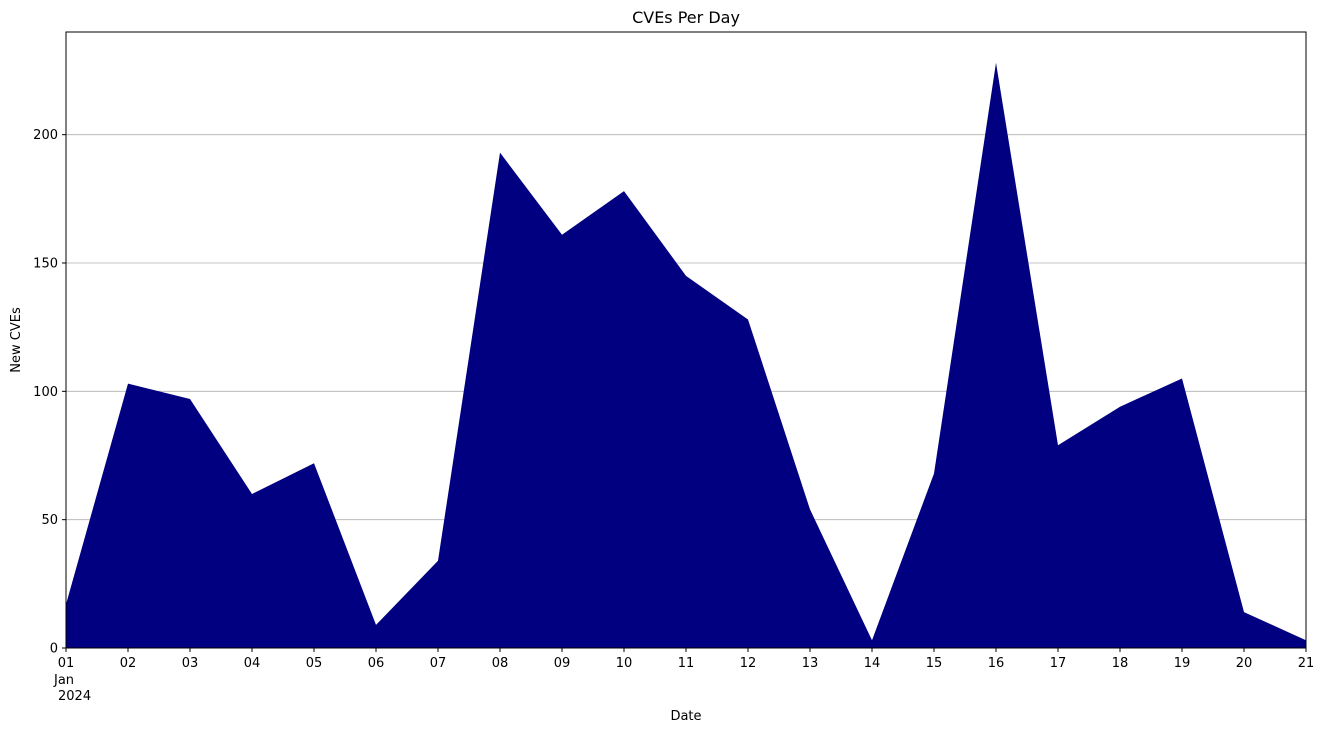 This screenshot has width=1324, height=734. What do you see at coordinates (49, 520) in the screenshot?
I see `y-tick-label: 50` at bounding box center [49, 520].